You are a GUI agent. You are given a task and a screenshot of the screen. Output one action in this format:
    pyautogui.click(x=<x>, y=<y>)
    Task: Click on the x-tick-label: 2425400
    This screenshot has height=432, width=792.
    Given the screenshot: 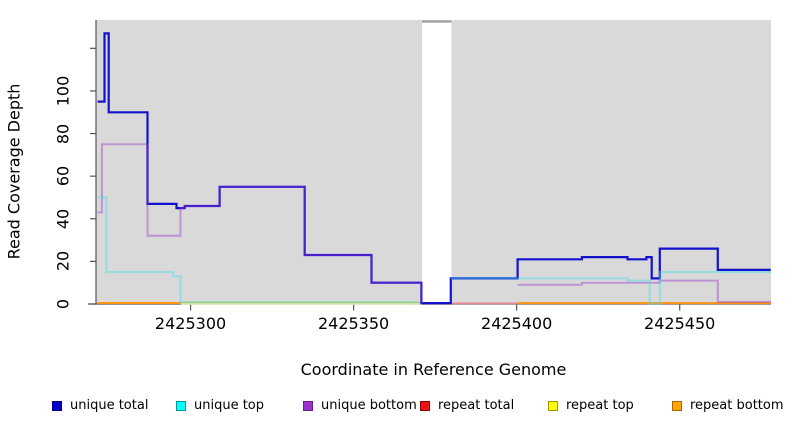 What is the action you would take?
    pyautogui.click(x=517, y=323)
    